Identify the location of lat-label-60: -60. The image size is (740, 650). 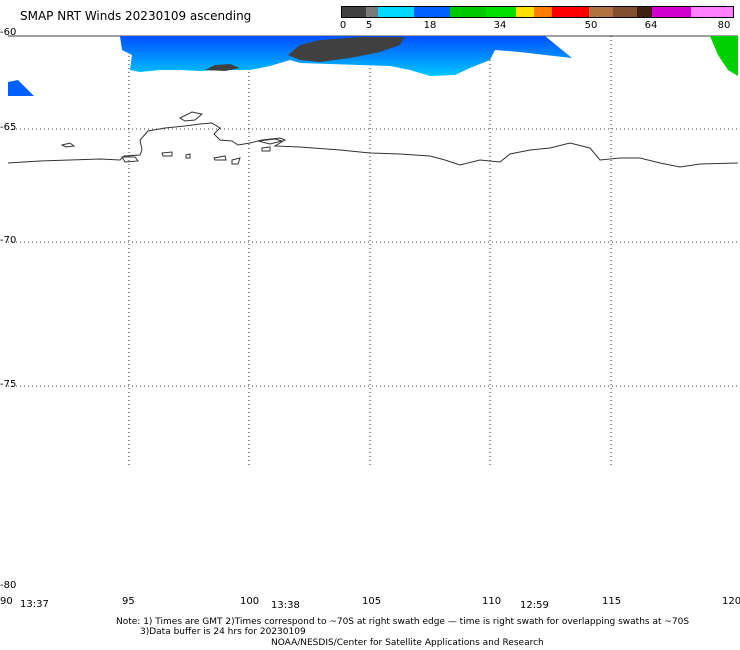
(8, 32).